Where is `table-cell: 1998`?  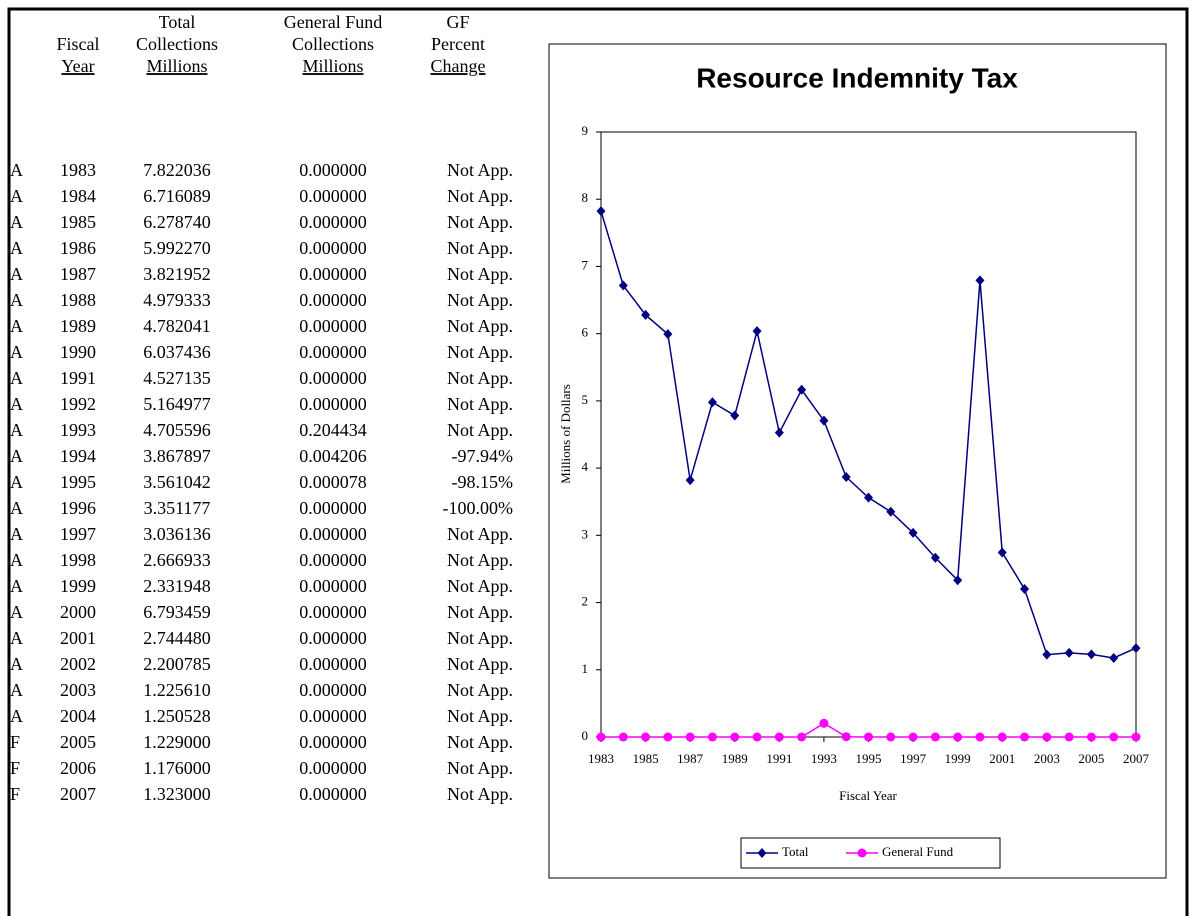 table-cell: 1998 is located at coordinates (78, 560).